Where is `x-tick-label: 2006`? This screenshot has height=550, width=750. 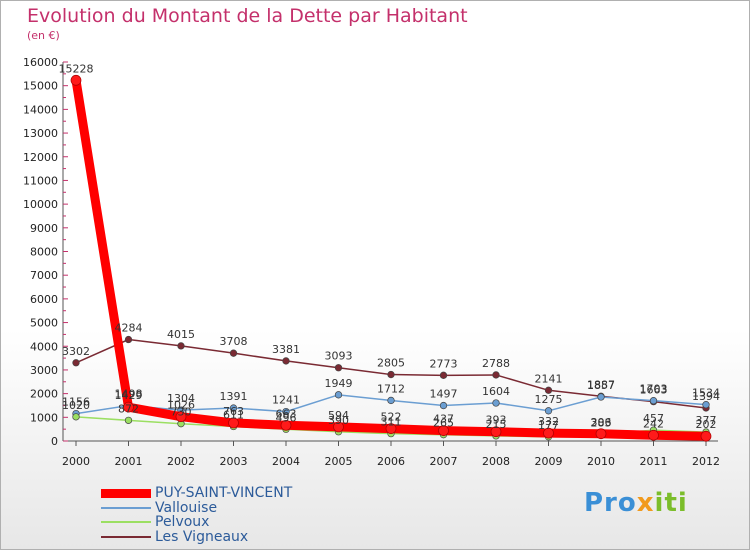 x-tick-label: 2006 is located at coordinates (391, 461).